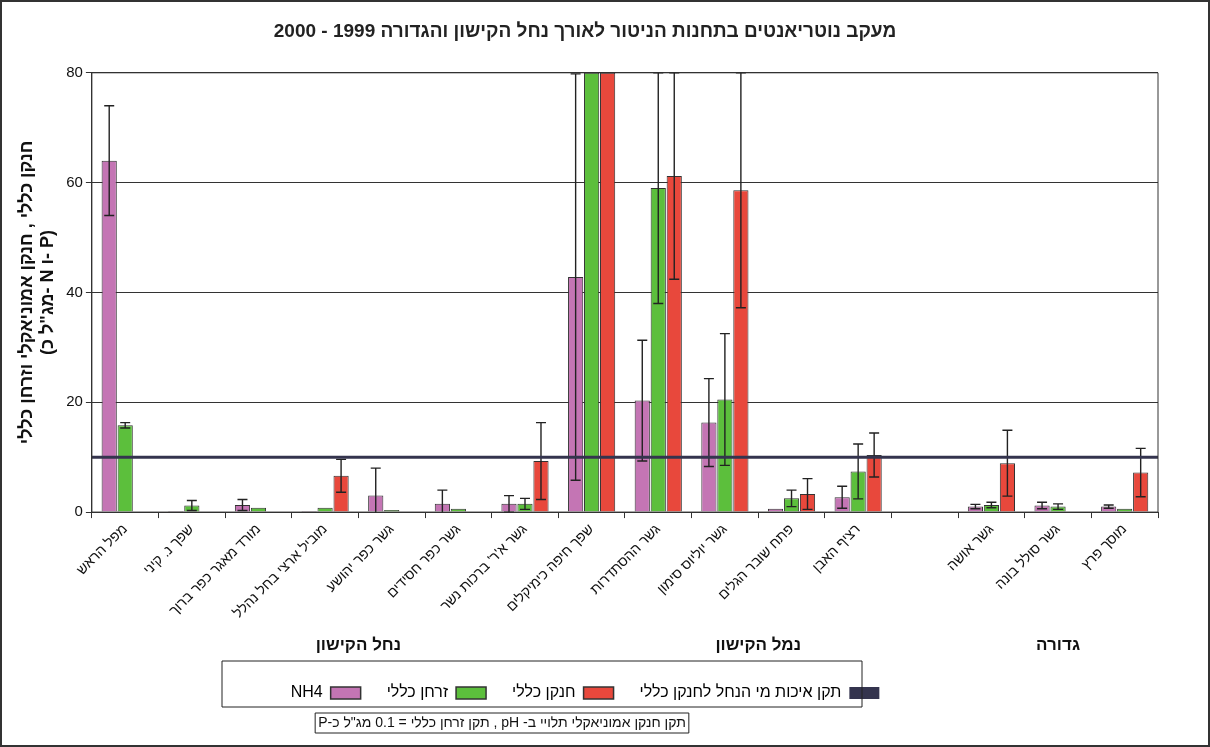 The width and height of the screenshot is (1210, 747). Describe the element at coordinates (36, 292) in the screenshot. I see `y-axis-title: חנקן כללי , חנקן אמוניאקלי וזרחן כללי (מג"ל כ- N ו- P)` at that location.